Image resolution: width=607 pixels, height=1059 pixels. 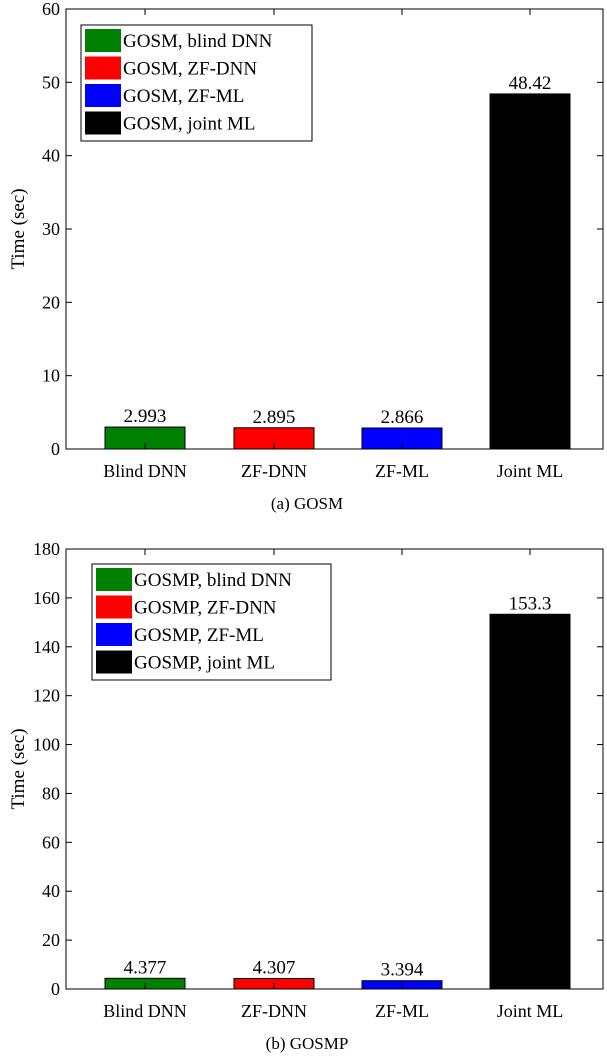 I want to click on y-tick-label: 140, so click(x=46, y=647).